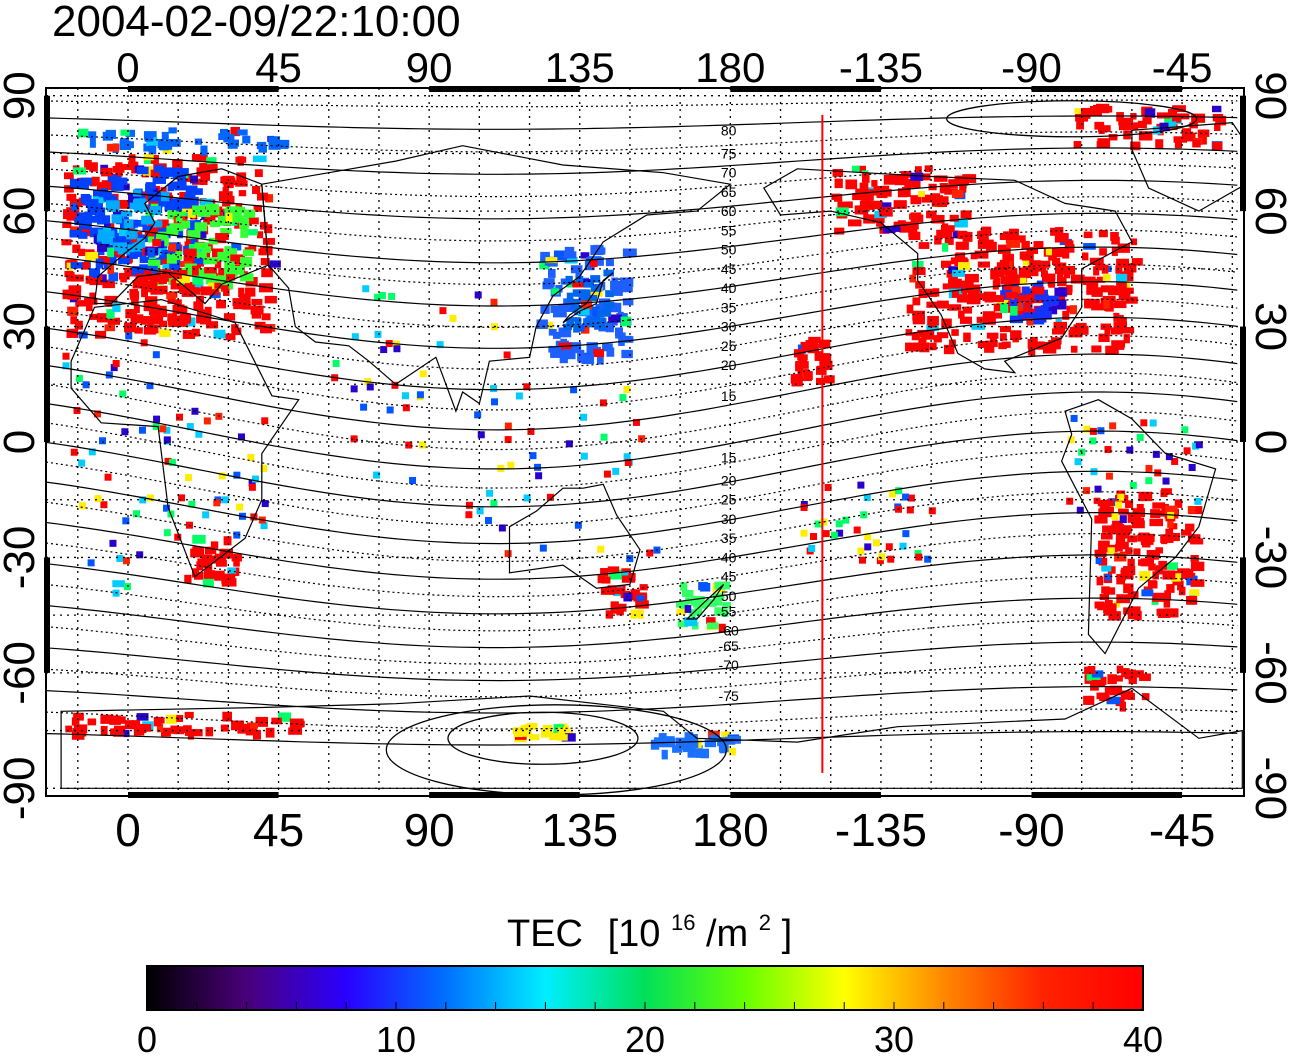 This screenshot has height=1057, width=1292. Describe the element at coordinates (1269, 326) in the screenshot. I see `right-lat-tick-label: 30` at that location.